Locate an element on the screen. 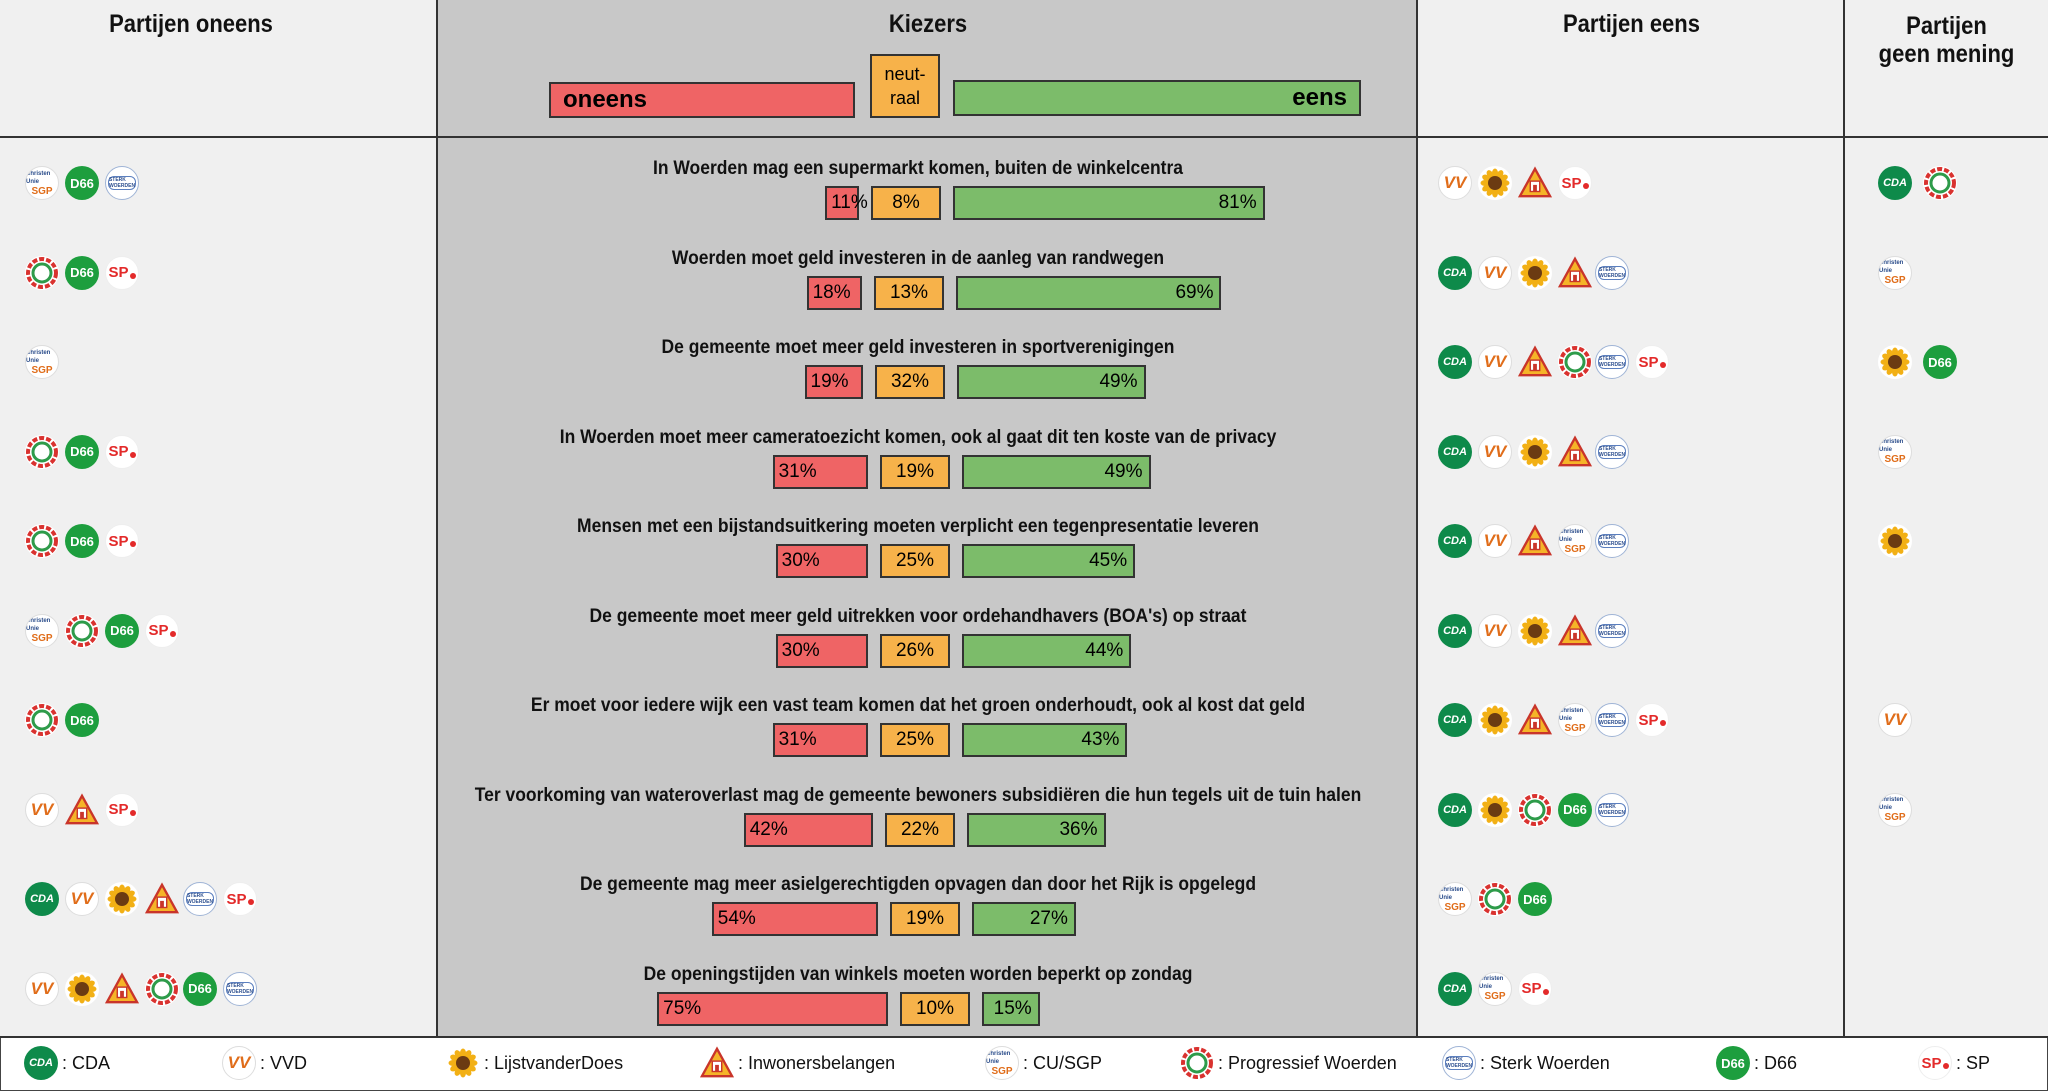  bar-oneens: 54% is located at coordinates (794, 919).